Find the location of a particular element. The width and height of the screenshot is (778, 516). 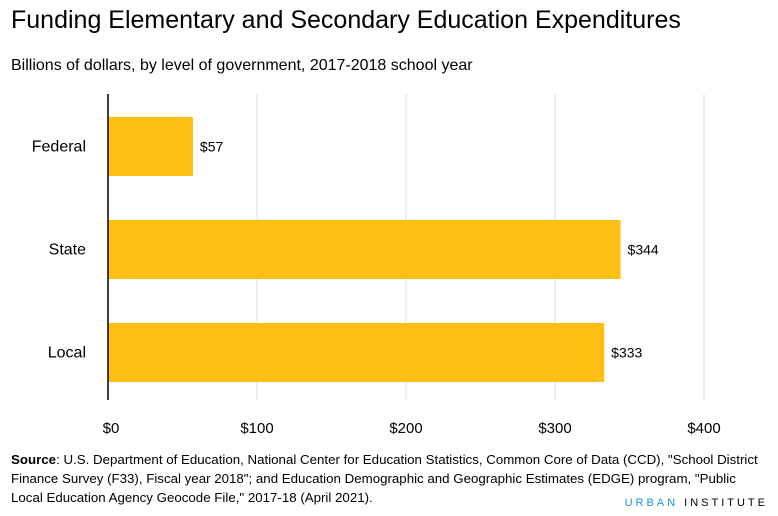

x-tick-label: $0 is located at coordinates (111, 428).